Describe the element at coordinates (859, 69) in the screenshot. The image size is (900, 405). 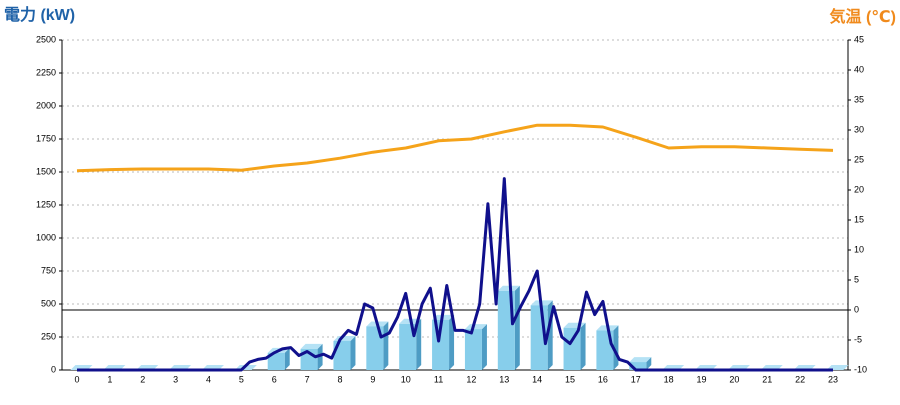
I see `y2-tick-label: 40` at that location.